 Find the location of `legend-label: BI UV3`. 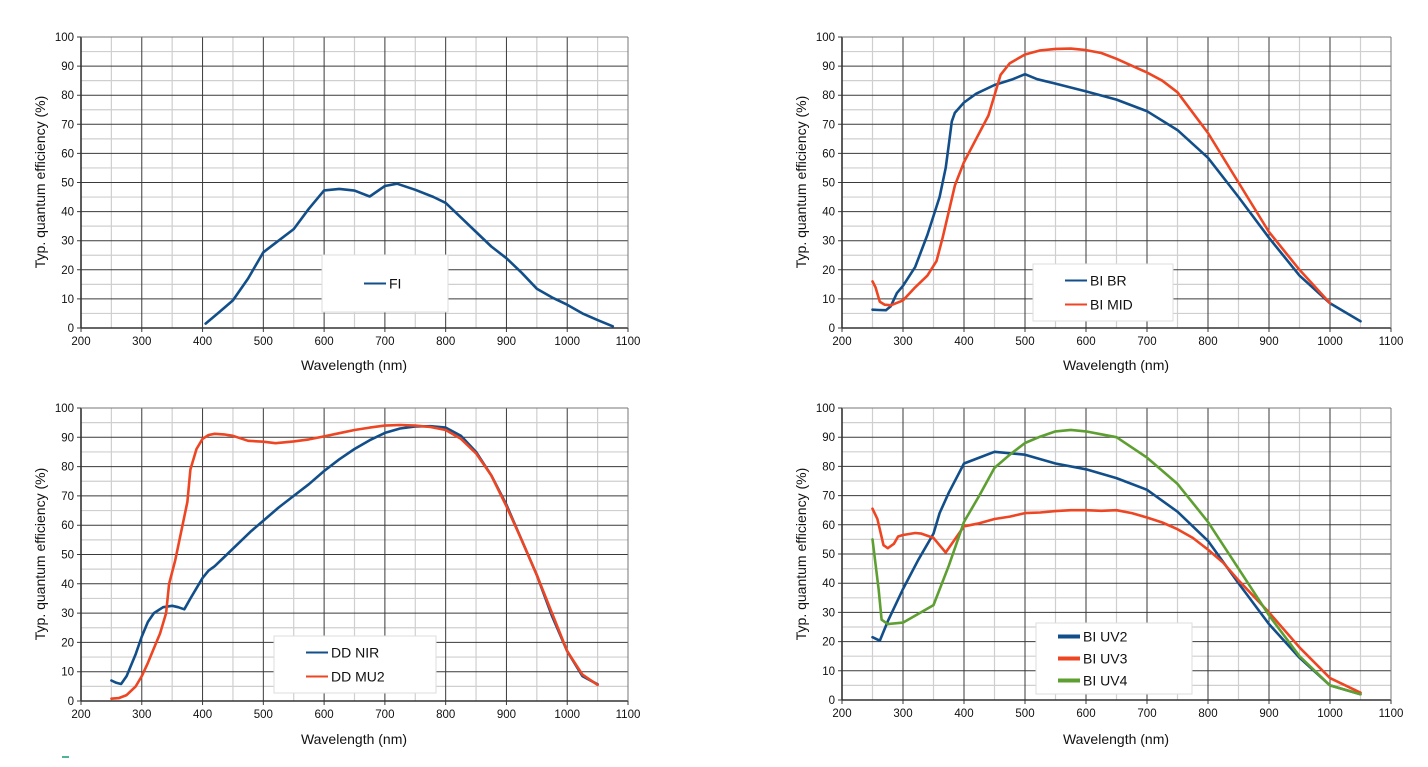

legend-label: BI UV3 is located at coordinates (1105, 659).